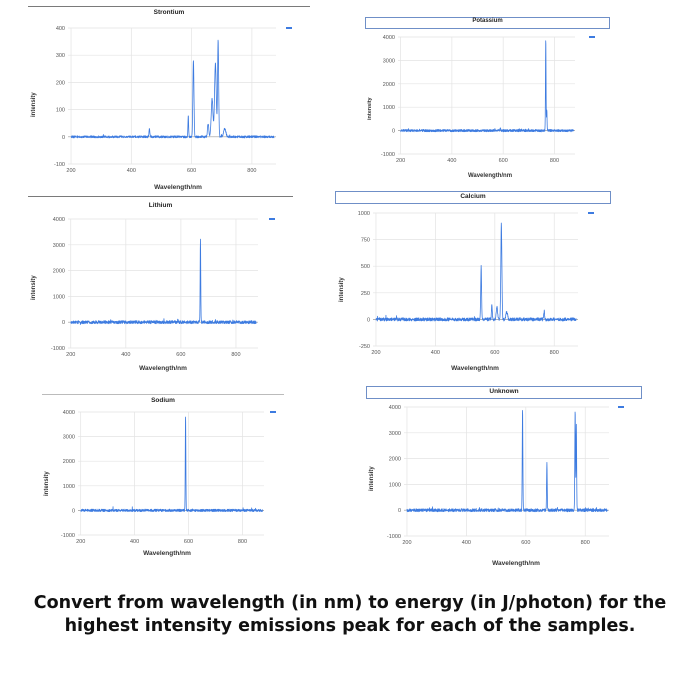 This screenshot has width=700, height=700. I want to click on chart-title: Potassium, so click(487, 21).